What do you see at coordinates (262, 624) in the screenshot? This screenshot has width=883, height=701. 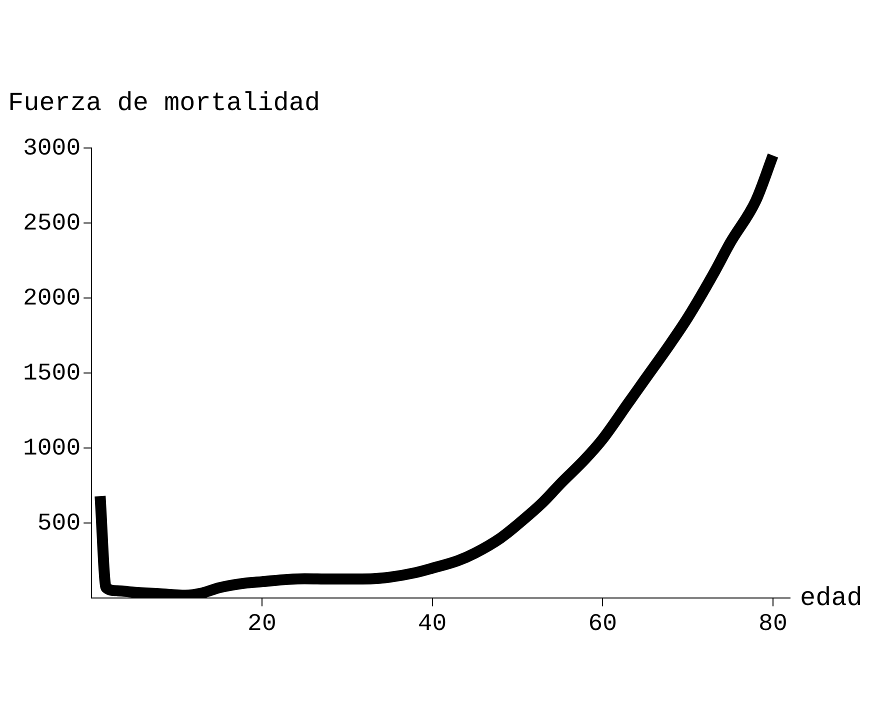 I see `x-tick-label: 20` at bounding box center [262, 624].